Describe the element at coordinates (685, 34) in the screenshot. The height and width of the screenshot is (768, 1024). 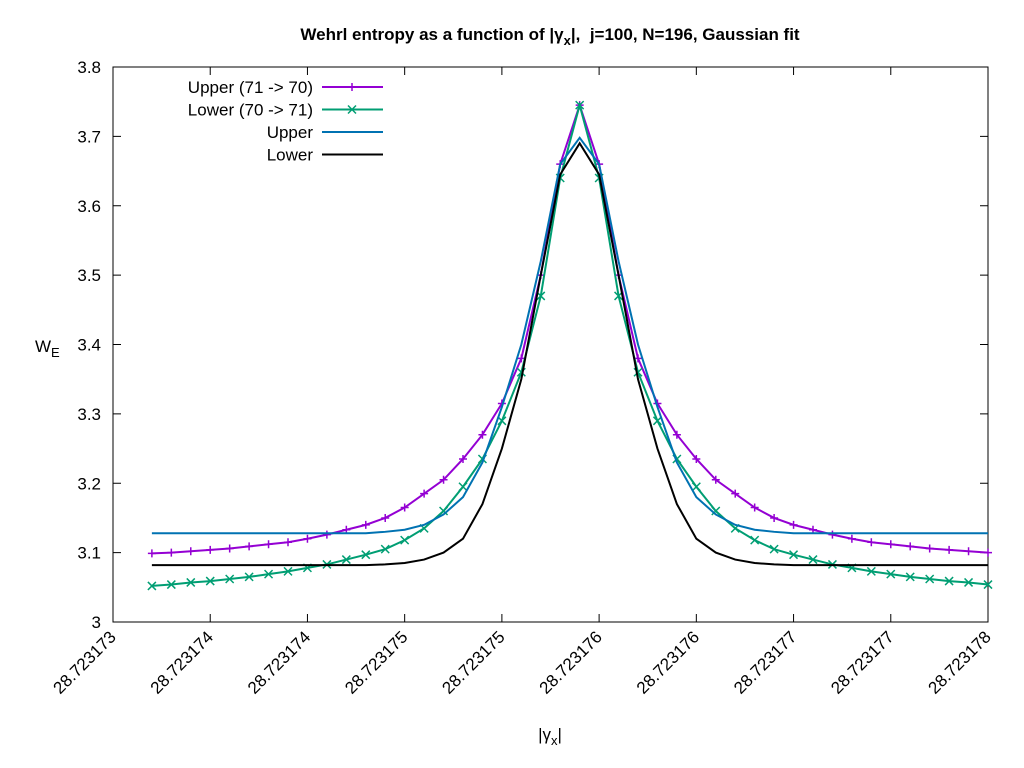
I see `title-part: |, j=100, N=196, Gaussian fit` at that location.